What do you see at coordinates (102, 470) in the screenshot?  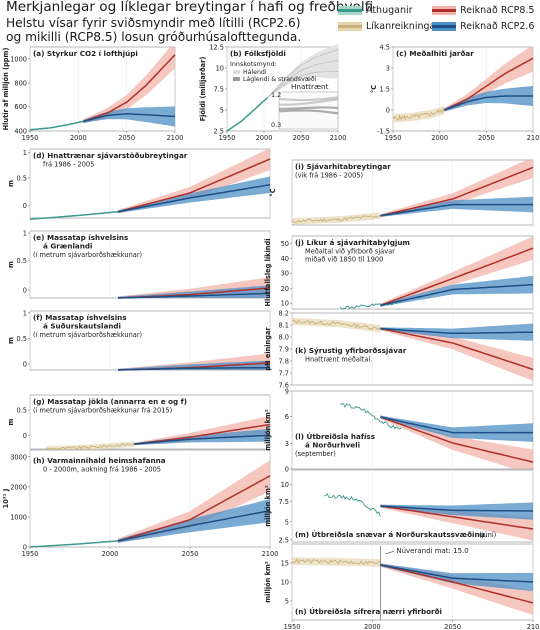 I see `panel-subtitle: 0 - 2000m, aukning frá 1986 - 2005` at bounding box center [102, 470].